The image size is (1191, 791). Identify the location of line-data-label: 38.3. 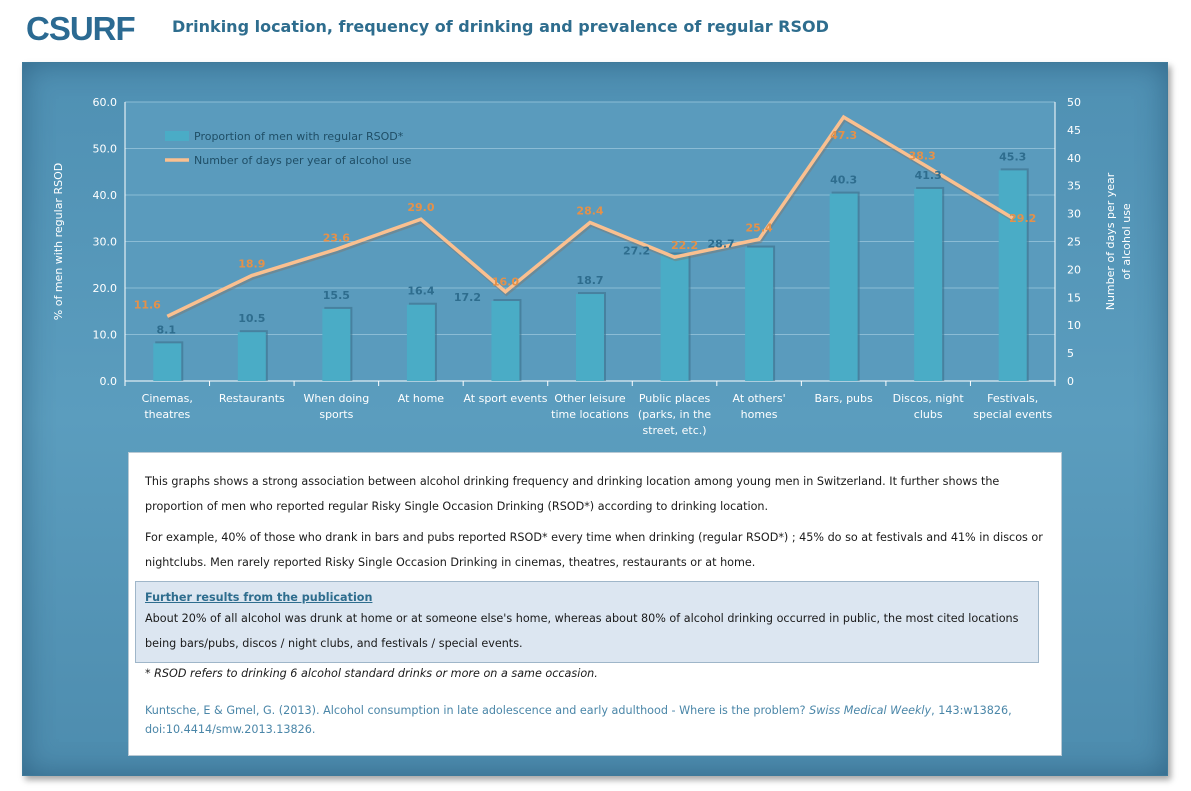
(922, 155).